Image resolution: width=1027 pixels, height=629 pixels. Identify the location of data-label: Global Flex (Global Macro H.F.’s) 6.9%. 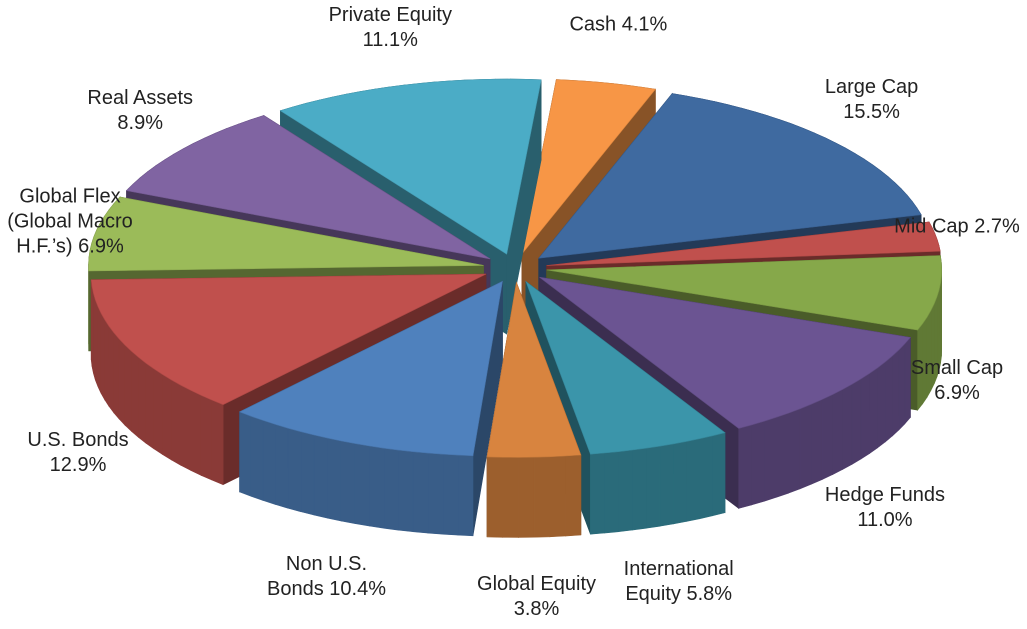
(70, 222).